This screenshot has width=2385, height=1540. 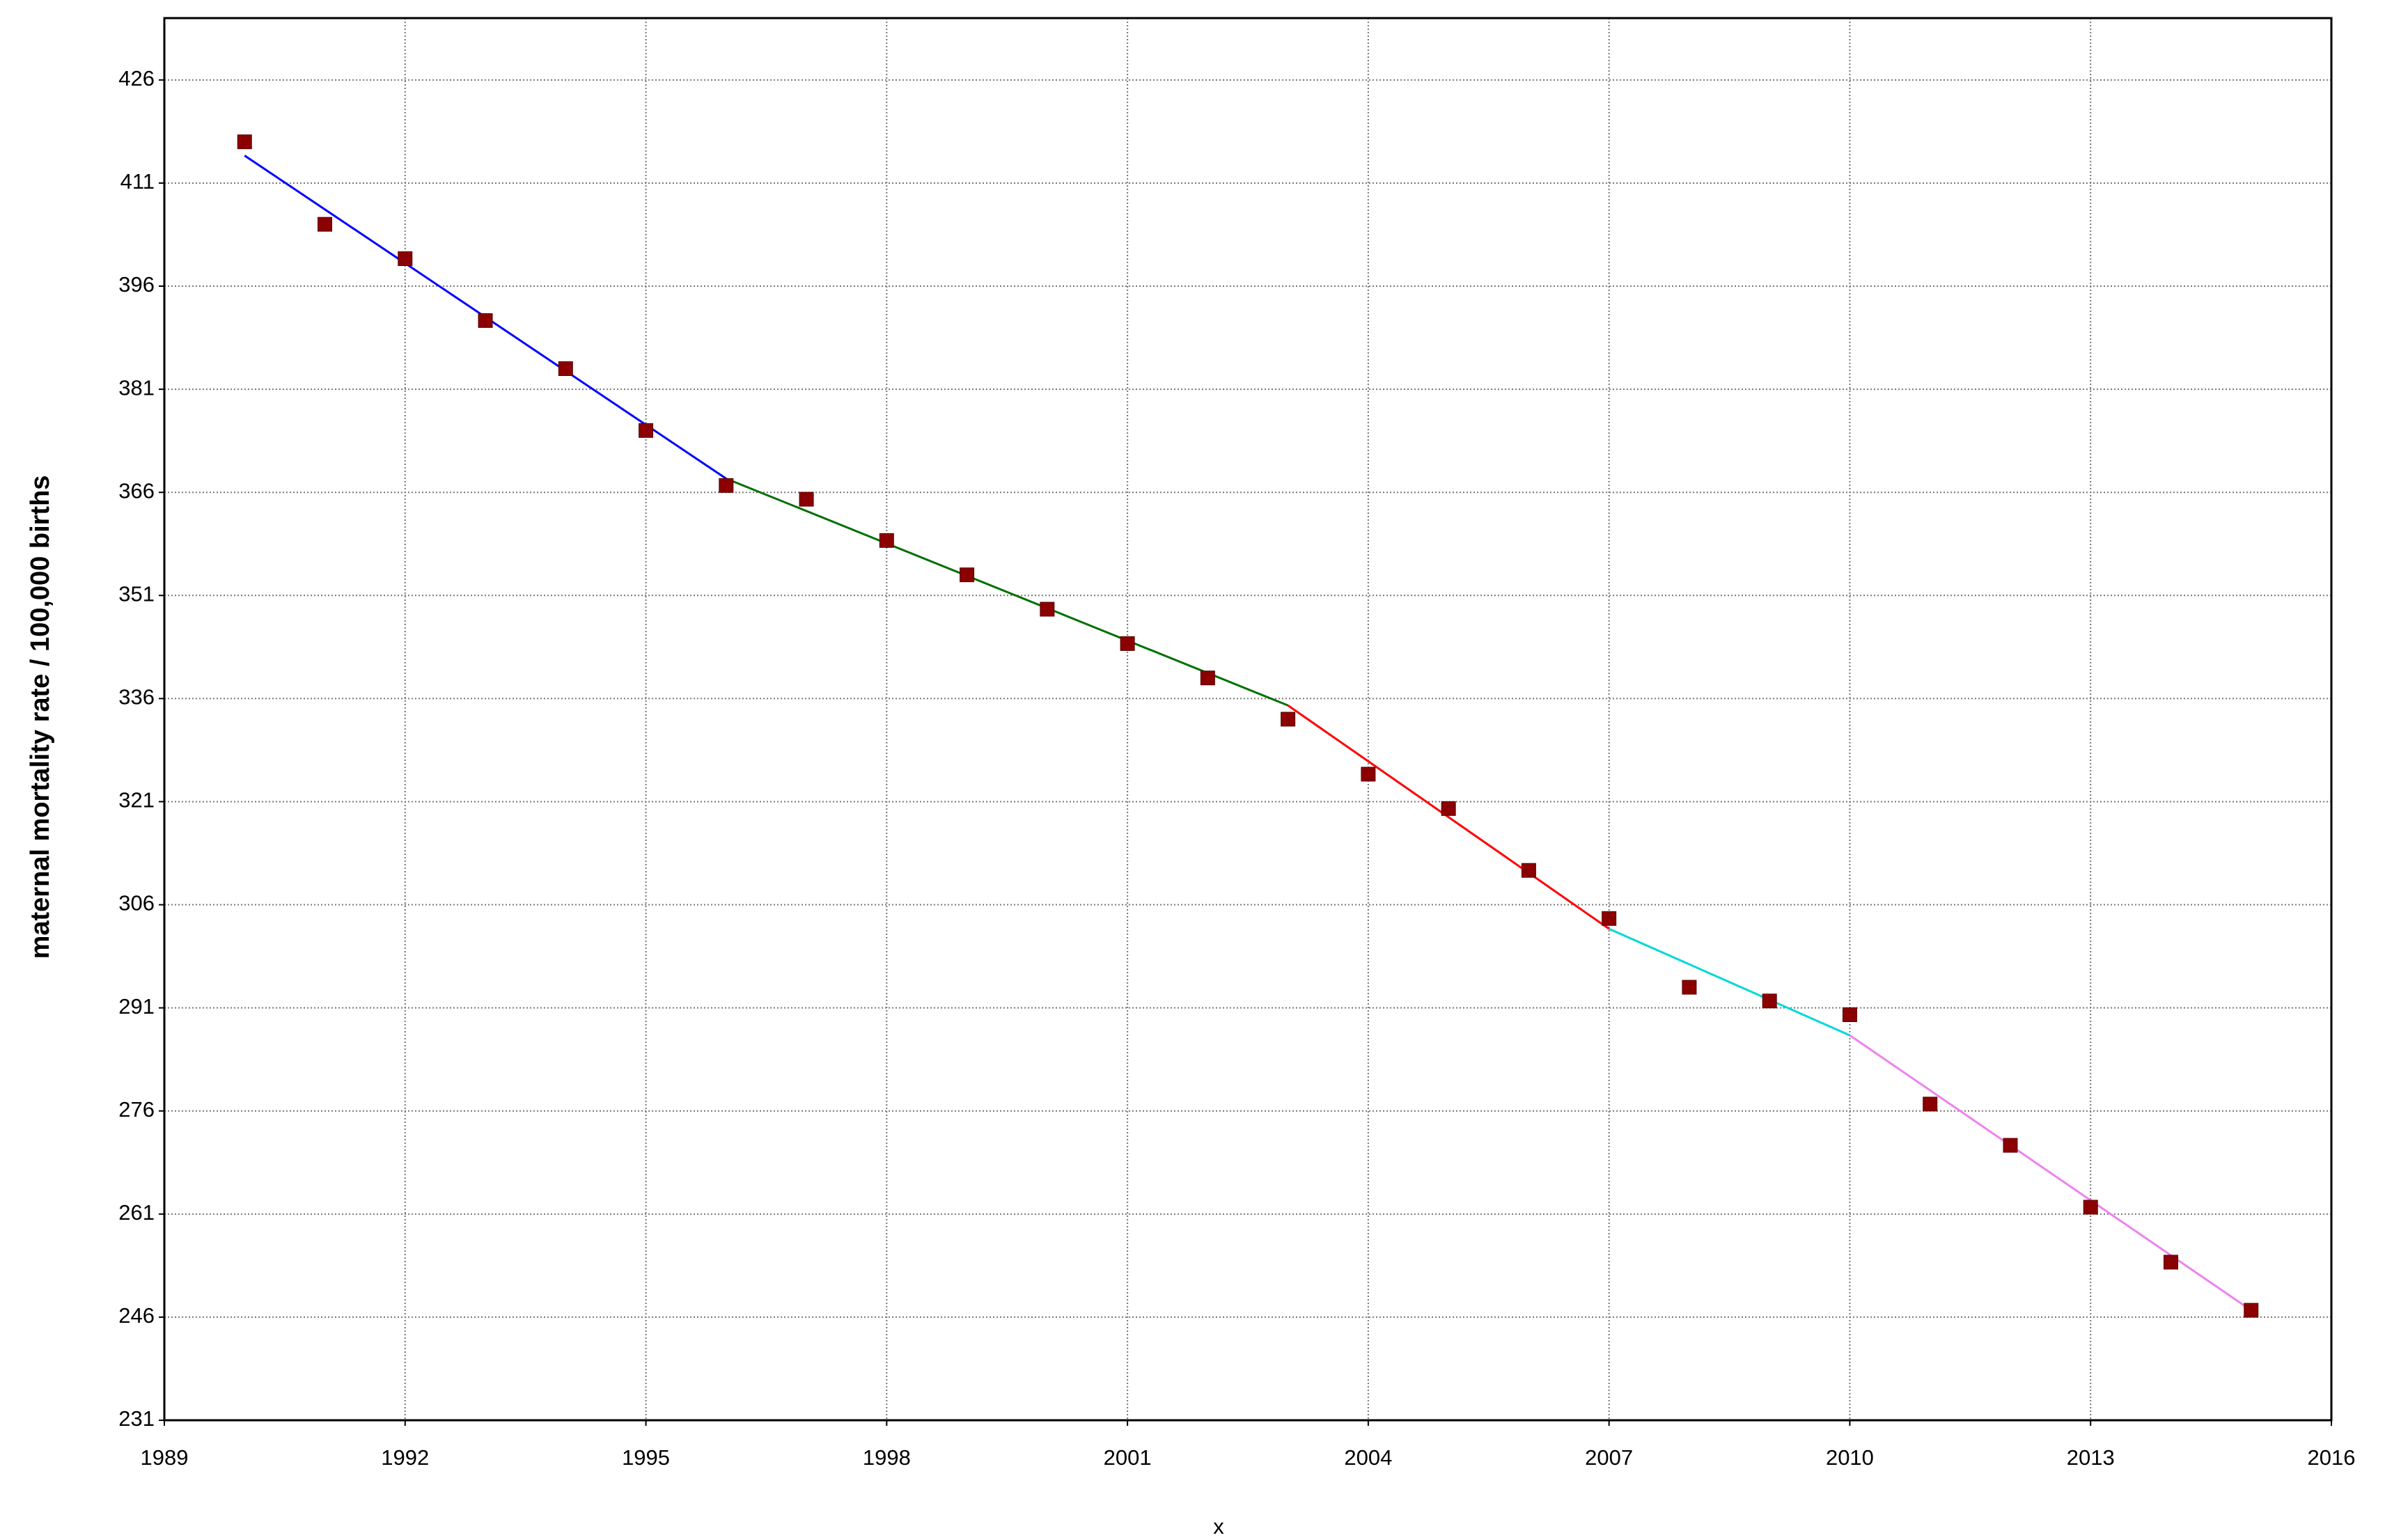 What do you see at coordinates (1850, 1457) in the screenshot?
I see `x-tick-label: 2010` at bounding box center [1850, 1457].